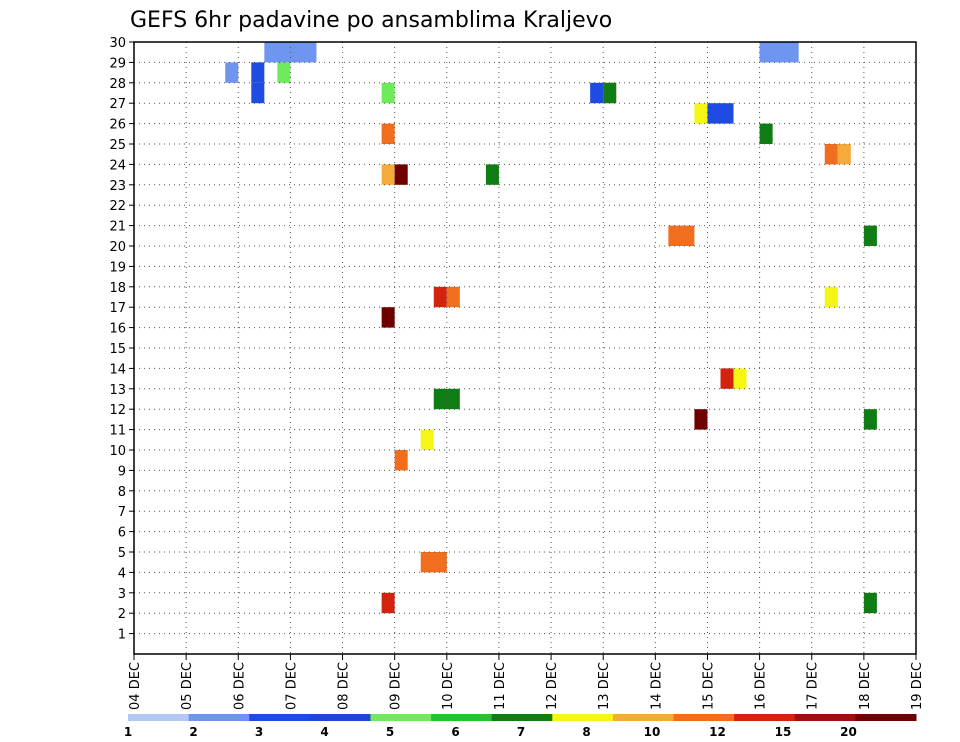 This screenshot has height=742, width=960. Describe the element at coordinates (371, 20) in the screenshot. I see `chart-title: GEFS 6hr padavine po ansamblima Kraljevo` at that location.